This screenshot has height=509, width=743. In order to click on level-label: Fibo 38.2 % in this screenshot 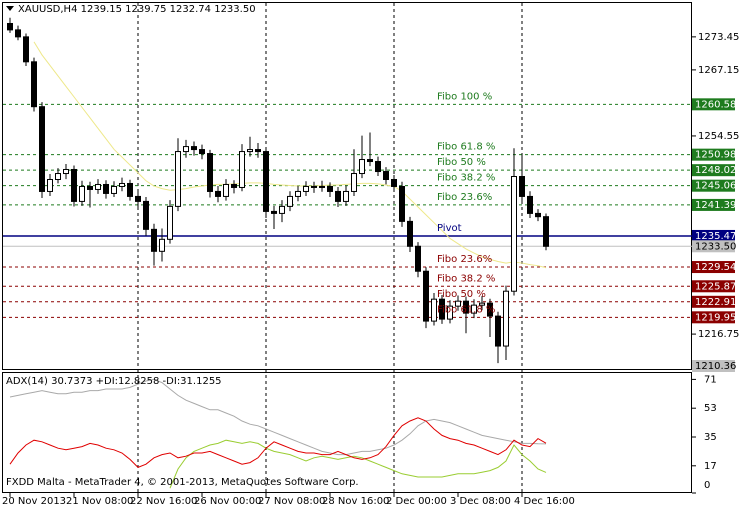, I will do `click(466, 178)`.